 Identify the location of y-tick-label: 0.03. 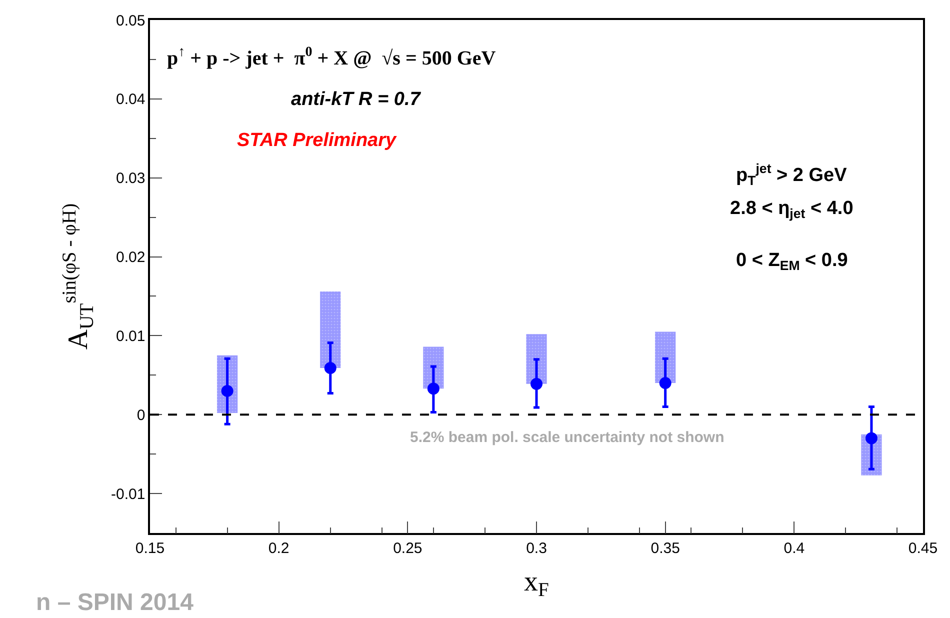
(131, 179).